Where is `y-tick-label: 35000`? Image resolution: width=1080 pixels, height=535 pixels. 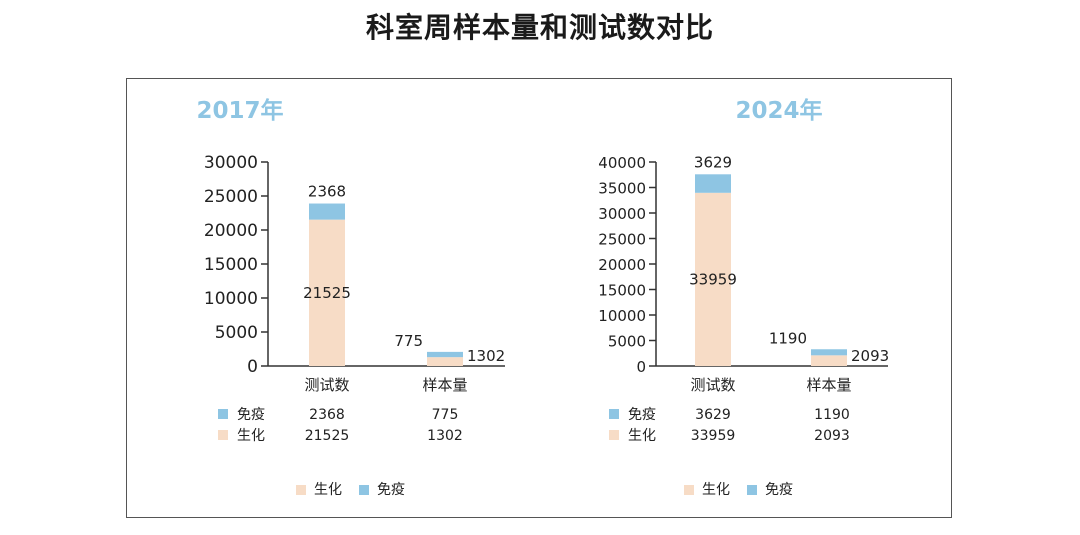
y-tick-label: 35000 is located at coordinates (622, 189).